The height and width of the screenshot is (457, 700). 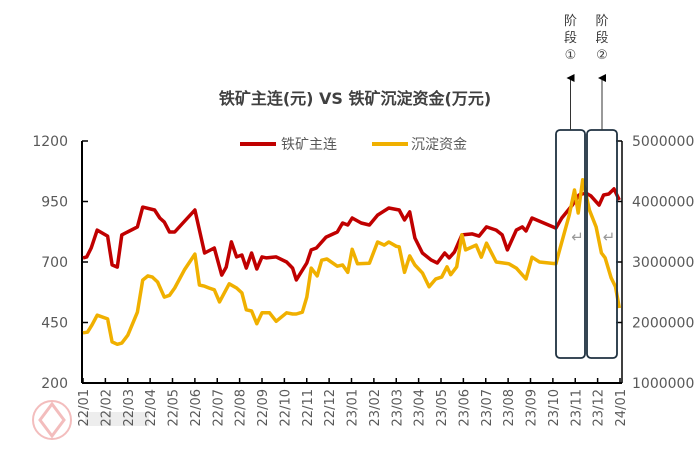 I want to click on x-tick-label: 22/09, so click(x=263, y=407).